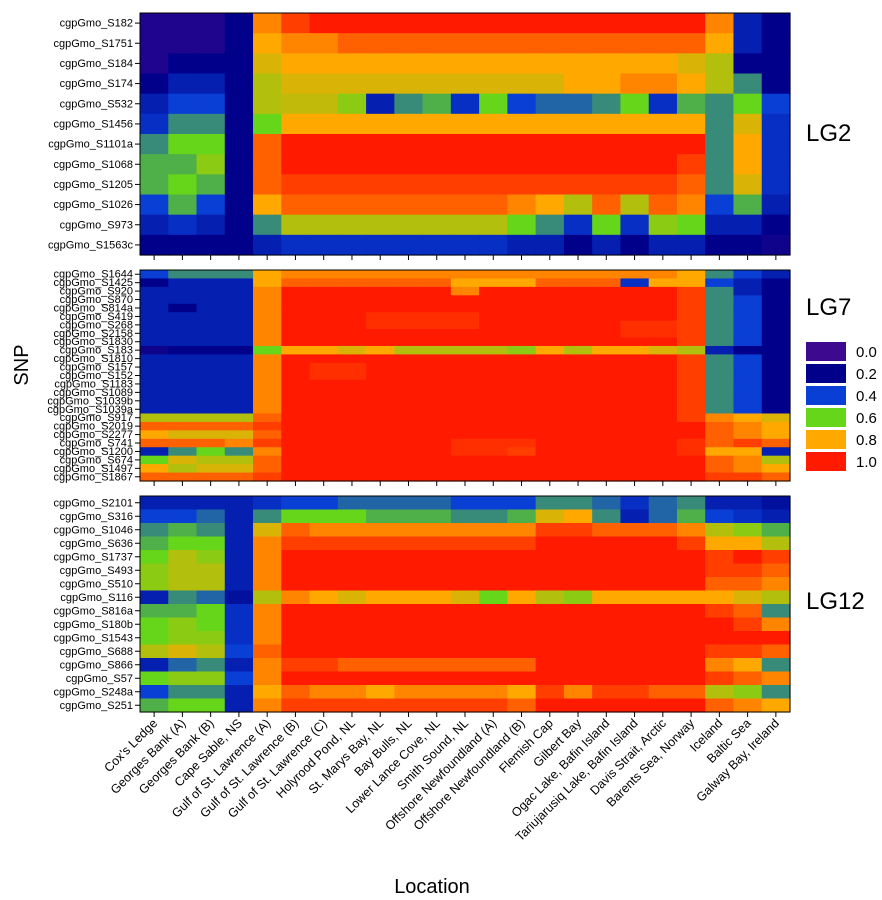 This screenshot has height=900, width=882. Describe the element at coordinates (94, 283) in the screenshot. I see `snp-label: cgpGmo_S1425` at that location.